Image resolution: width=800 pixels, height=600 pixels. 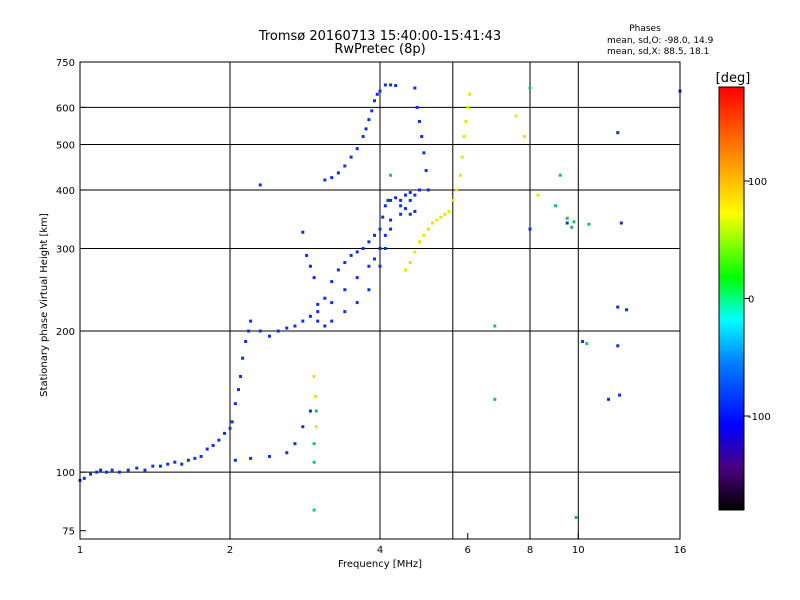 What do you see at coordinates (68, 532) in the screenshot?
I see `y-tick-label: 75` at bounding box center [68, 532].